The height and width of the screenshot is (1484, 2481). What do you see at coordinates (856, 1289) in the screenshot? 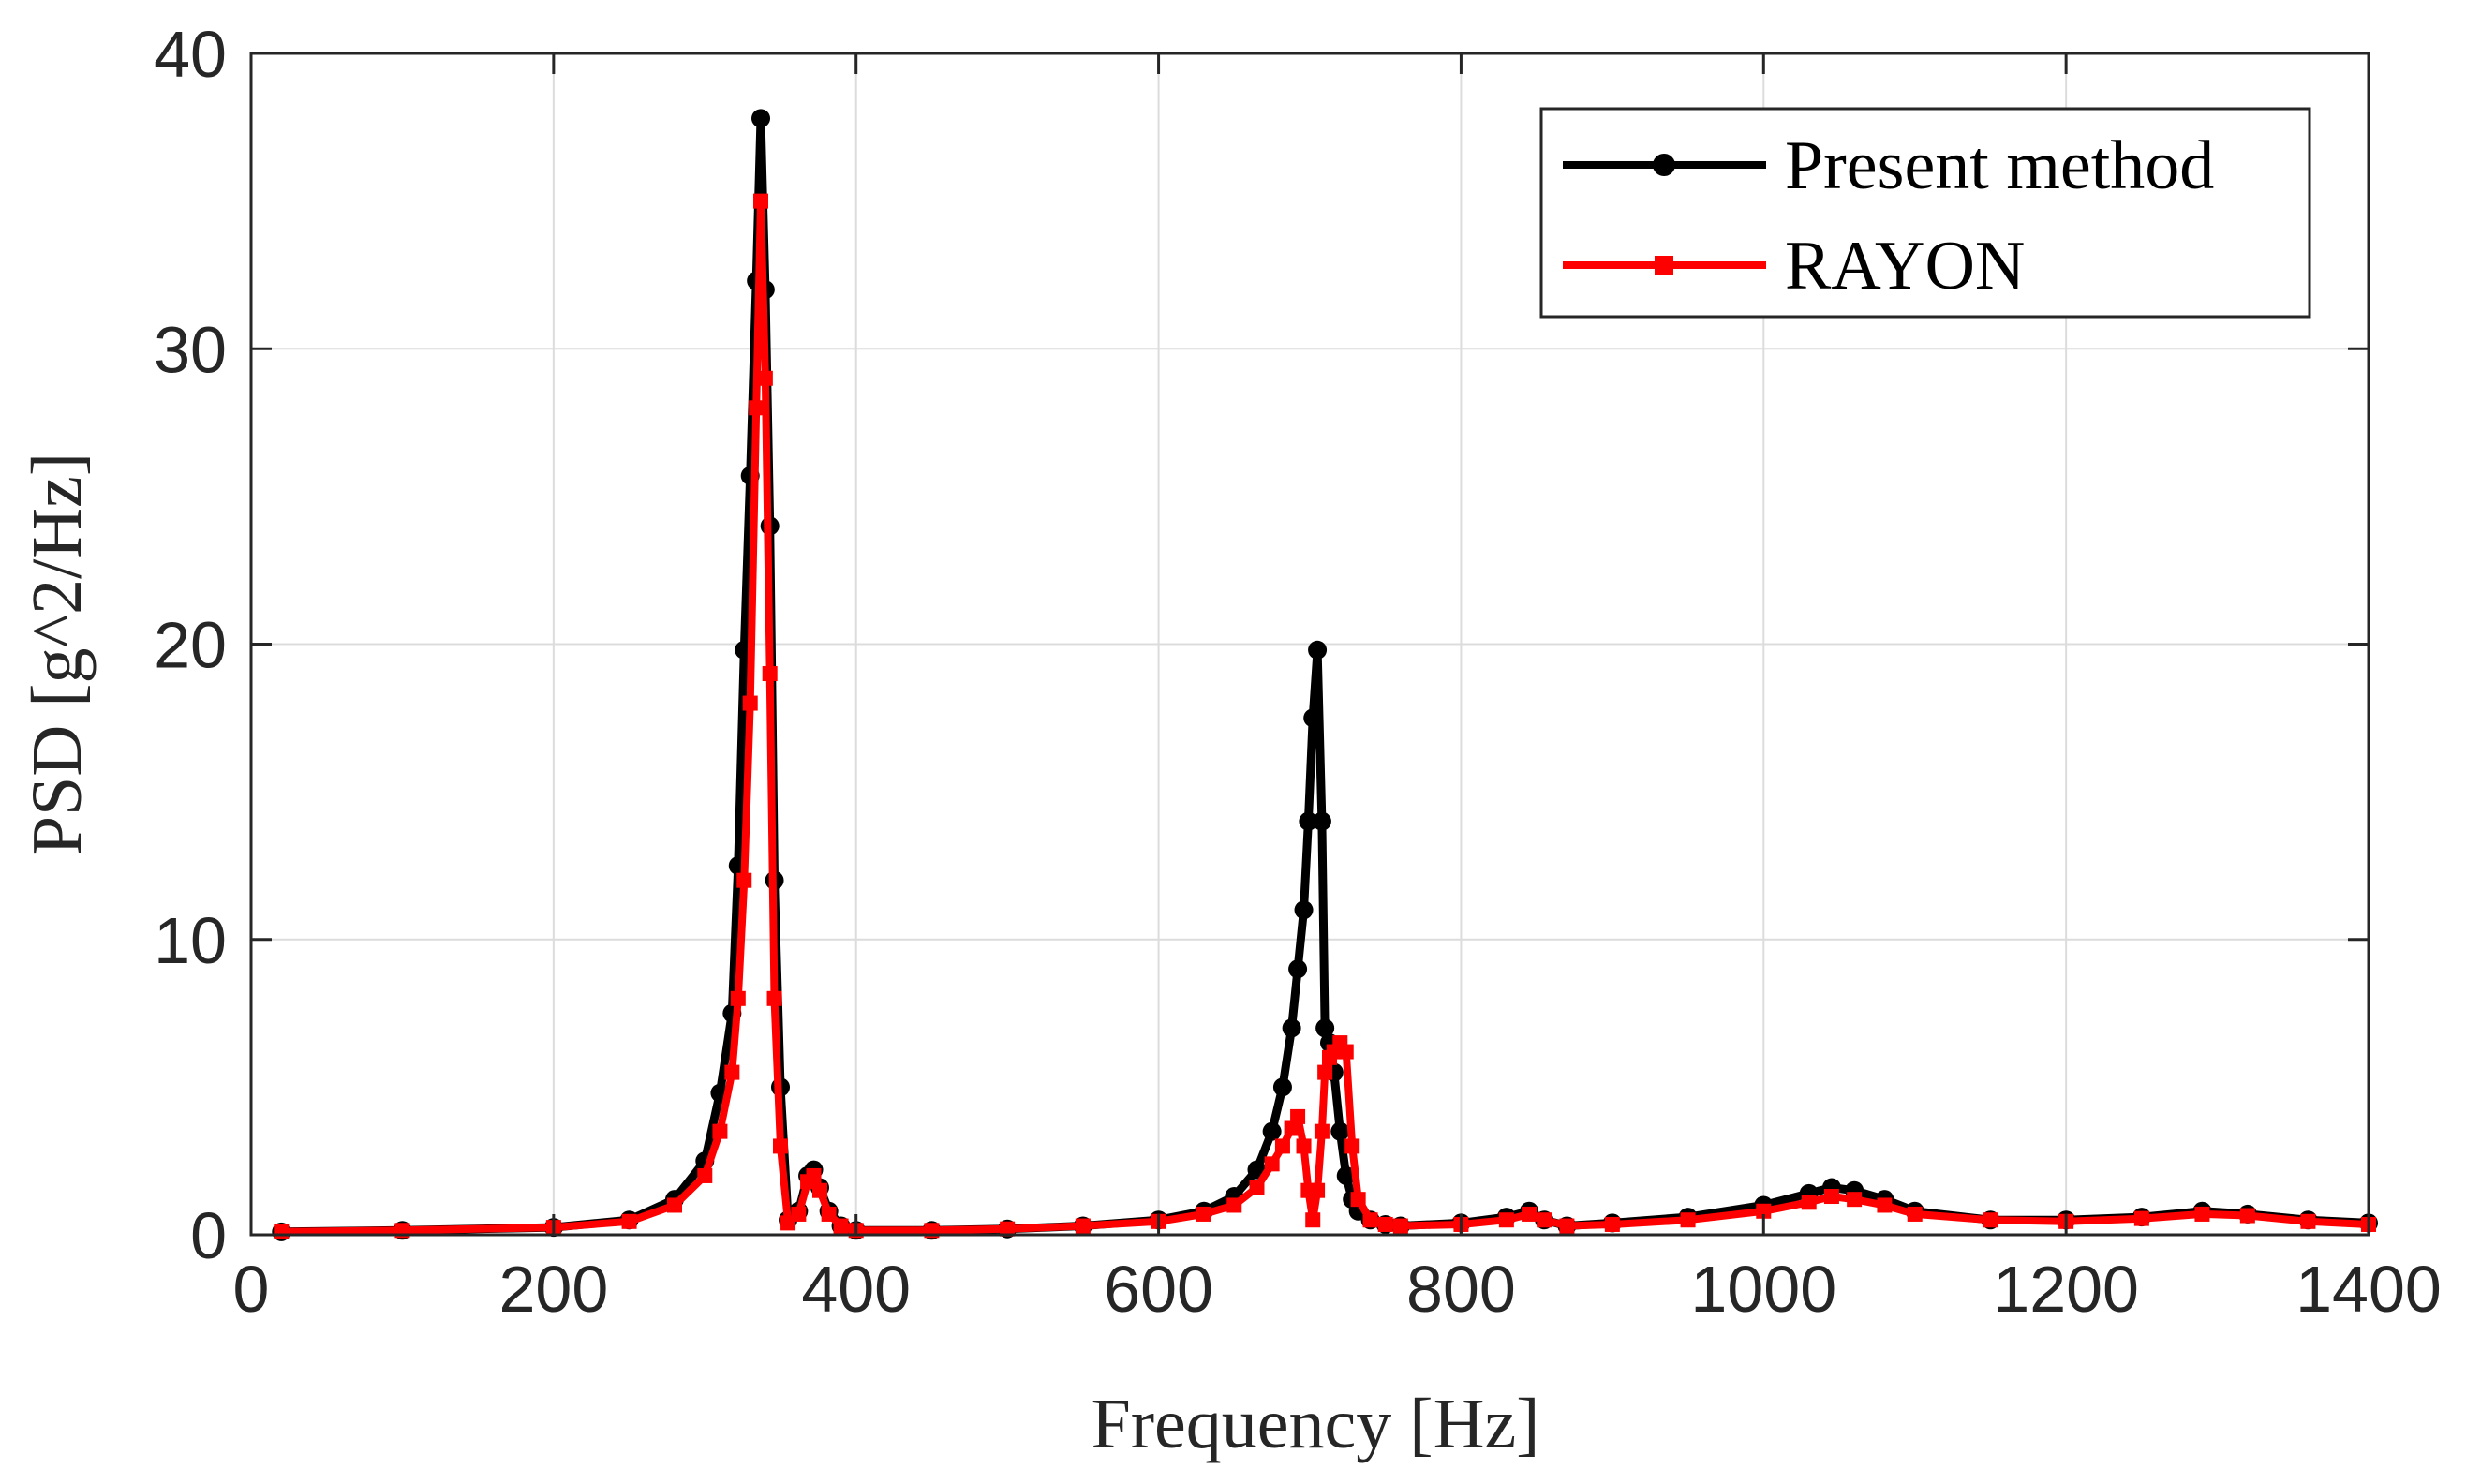
I see `x-tick-label: 400` at bounding box center [856, 1289].